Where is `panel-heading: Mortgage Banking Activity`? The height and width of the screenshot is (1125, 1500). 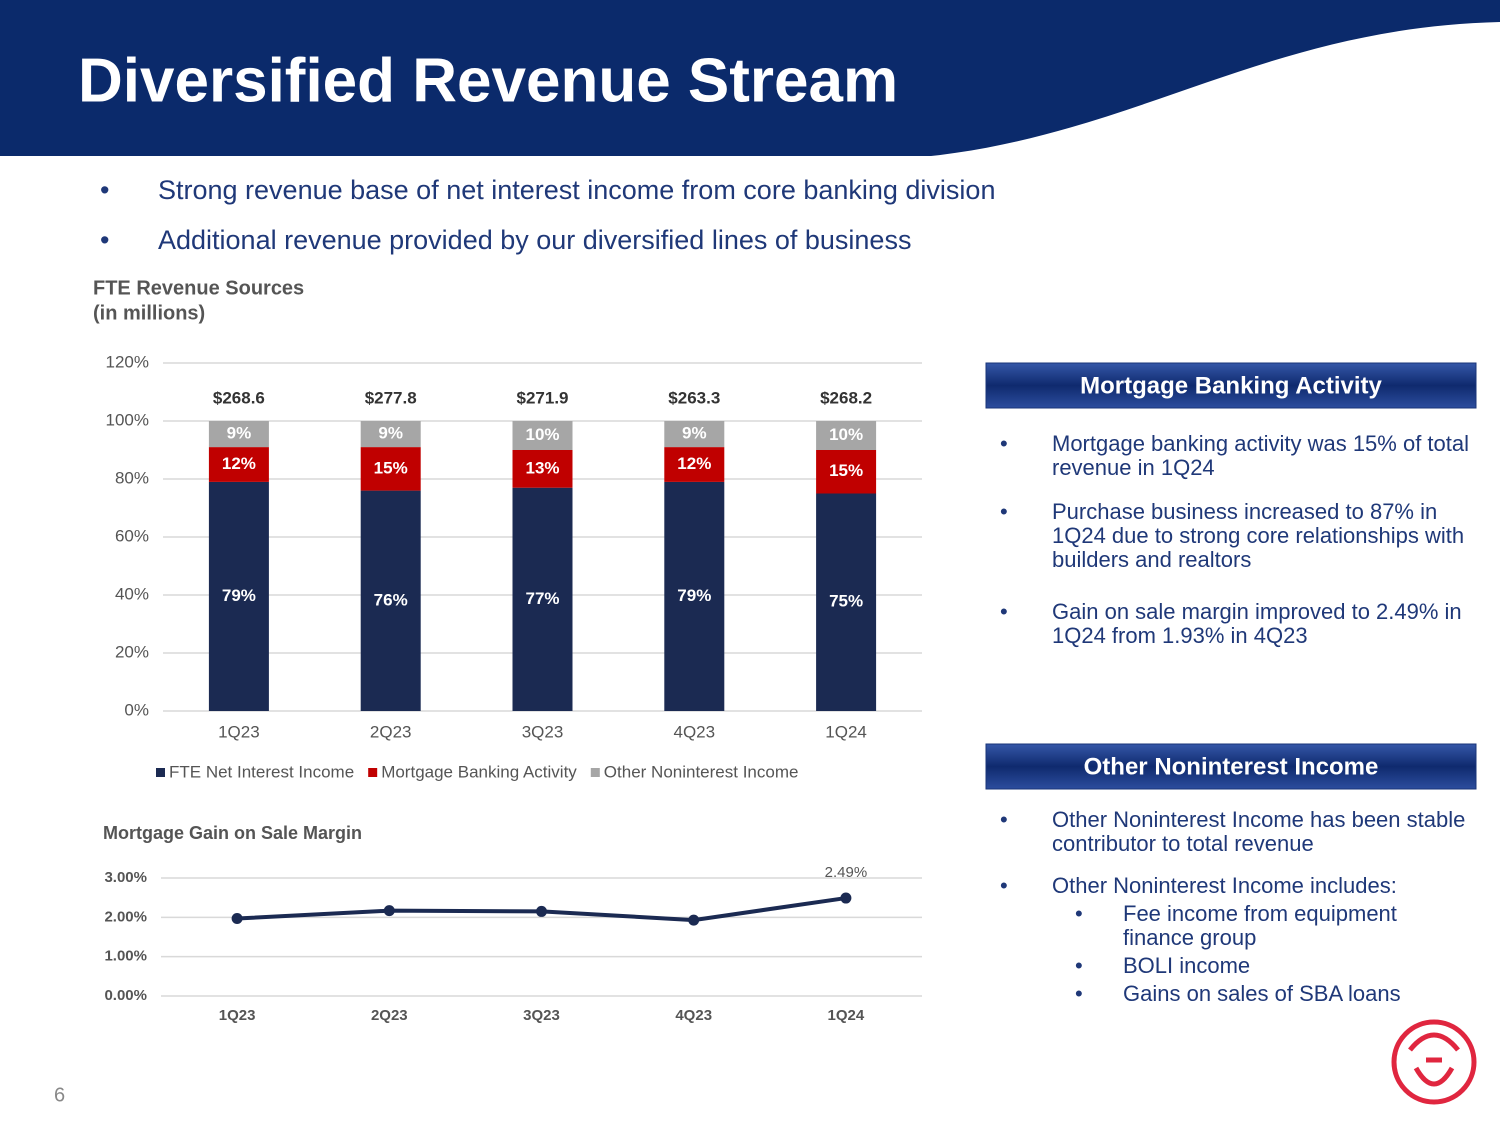
panel-heading: Mortgage Banking Activity is located at coordinates (1231, 385).